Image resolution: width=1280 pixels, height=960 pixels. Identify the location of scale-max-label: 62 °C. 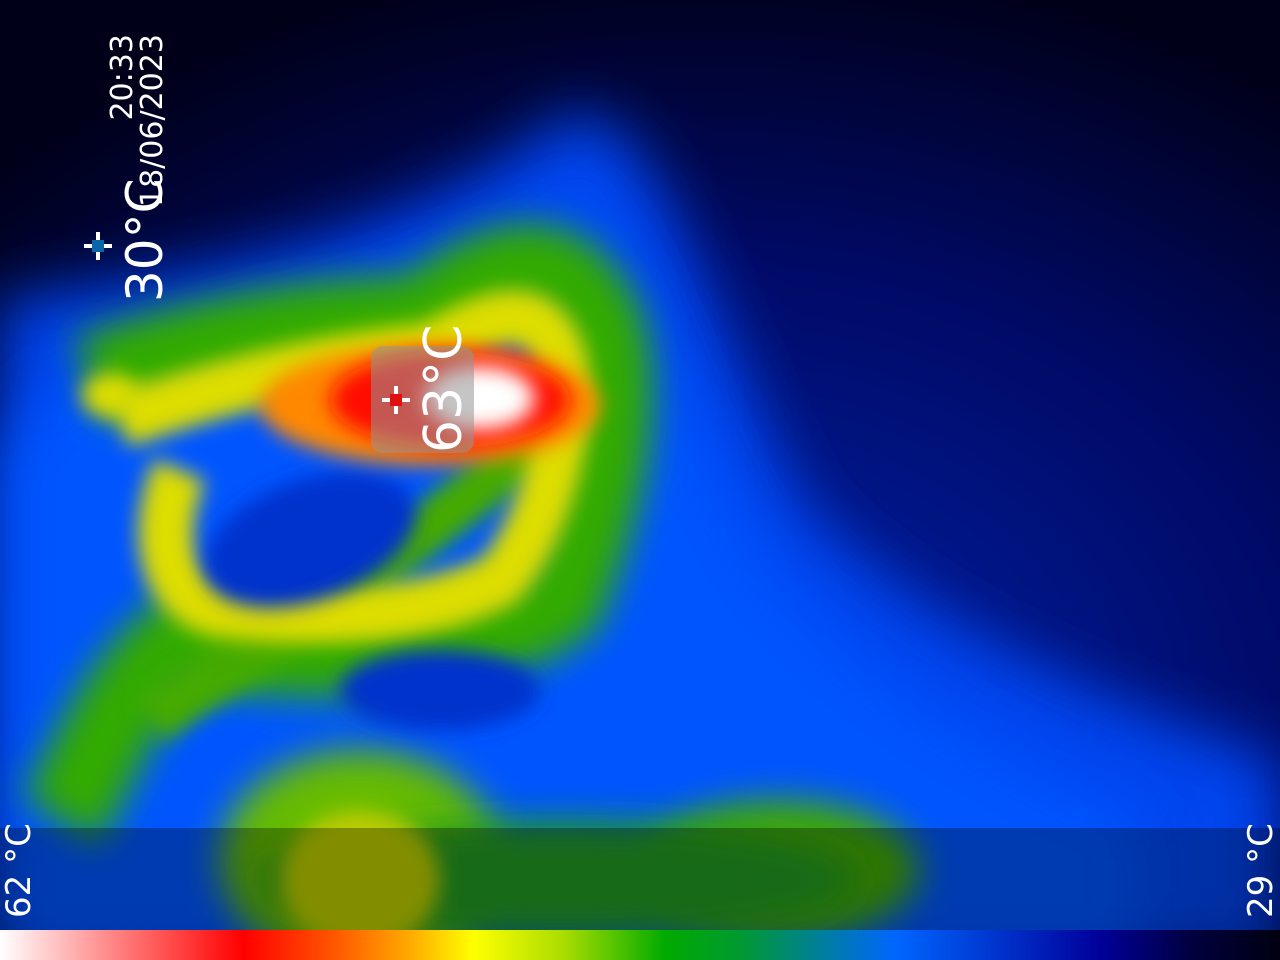
(19, 870).